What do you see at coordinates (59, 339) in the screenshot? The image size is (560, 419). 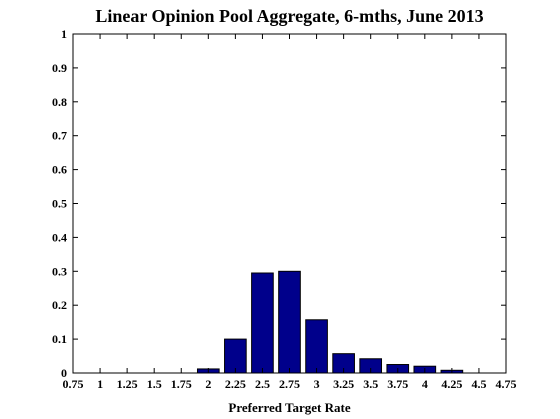 I see `y-tick-label: 0.1` at bounding box center [59, 339].